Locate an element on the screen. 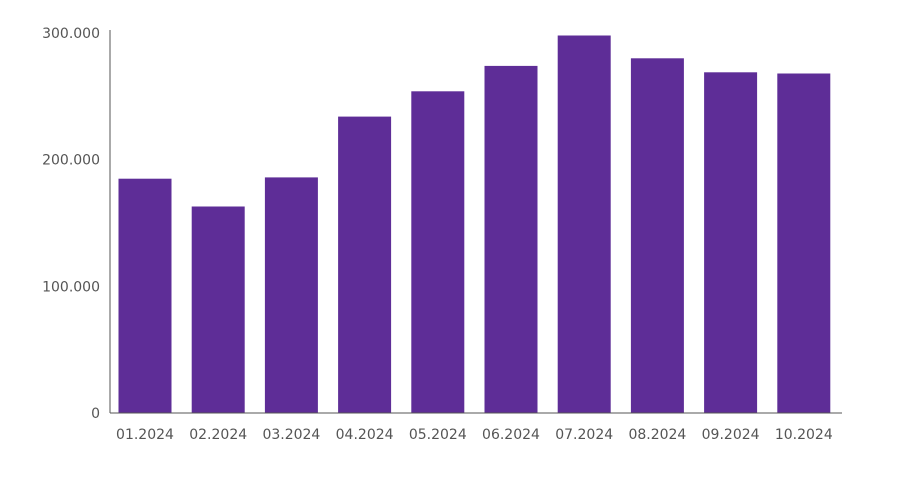 The width and height of the screenshot is (904, 500). y-tick-label: 300.000 is located at coordinates (71, 34).